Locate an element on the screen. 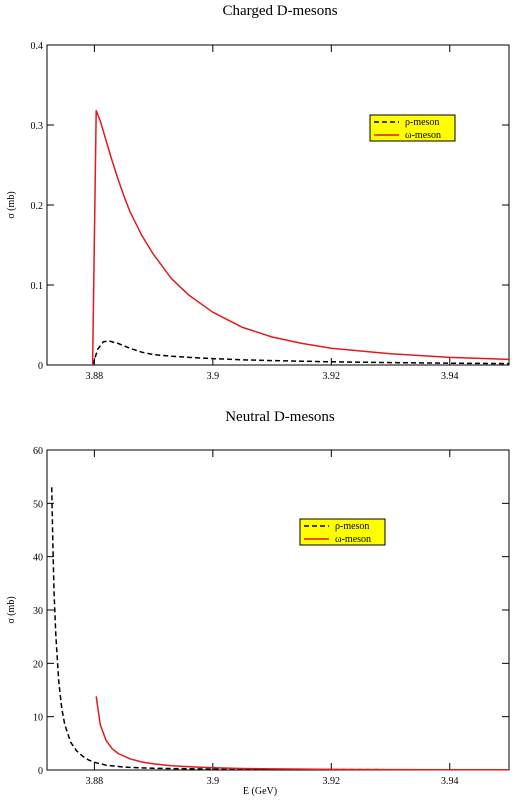 Image resolution: width=516 pixels, height=802 pixels. chart-title: Charged D-mesons is located at coordinates (279, 11).